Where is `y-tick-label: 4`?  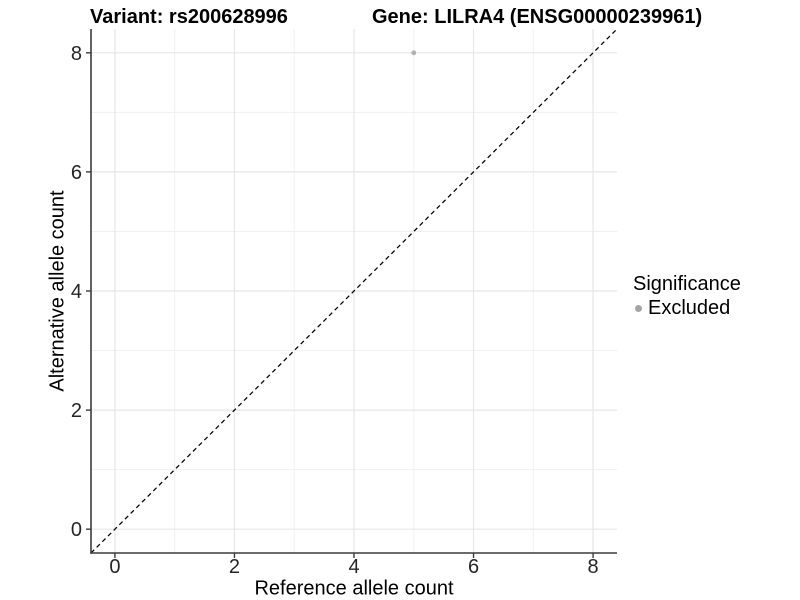 y-tick-label: 4 is located at coordinates (76, 292).